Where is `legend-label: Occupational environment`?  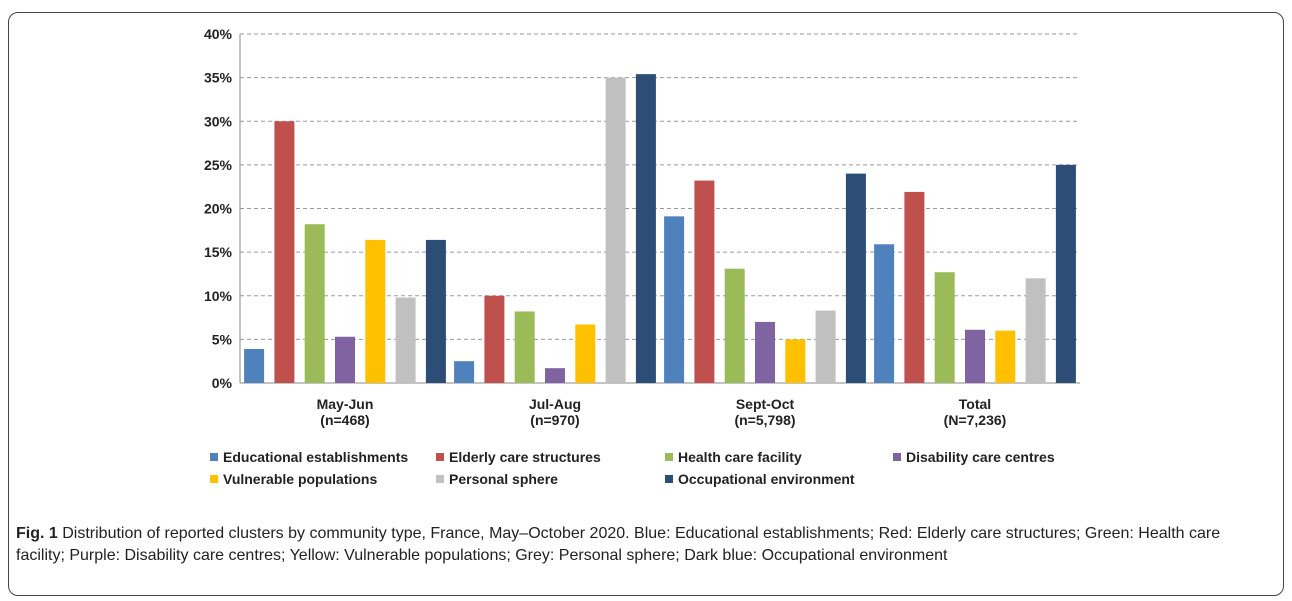
legend-label: Occupational environment is located at coordinates (766, 479).